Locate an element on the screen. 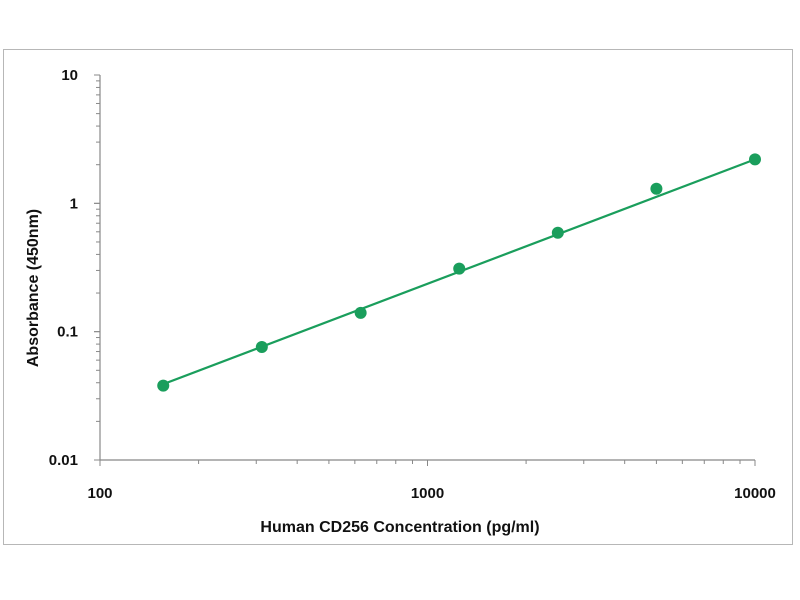 The width and height of the screenshot is (800, 600). x-tick-label: 10000 is located at coordinates (755, 493).